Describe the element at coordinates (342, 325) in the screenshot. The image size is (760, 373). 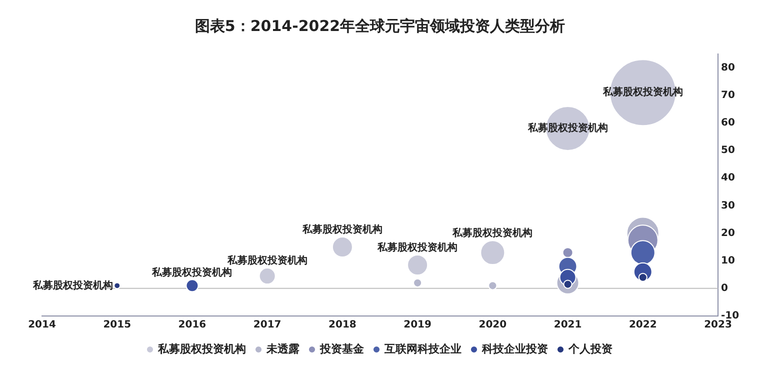
I see `x-tick-label: 2018` at that location.